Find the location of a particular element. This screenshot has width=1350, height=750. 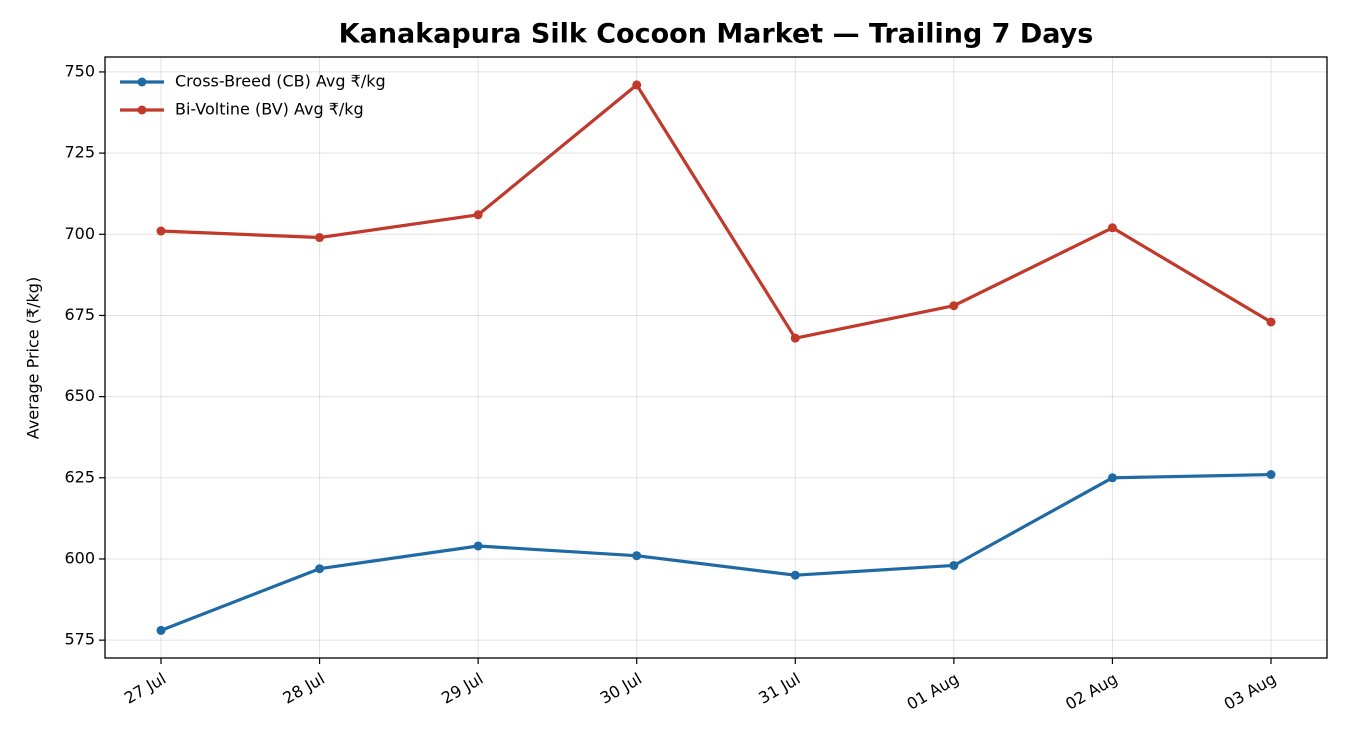

x-tick-label: 01 Aug is located at coordinates (933, 691).